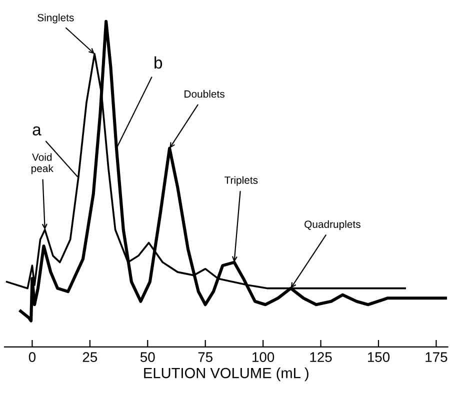  What do you see at coordinates (226, 375) in the screenshot?
I see `x-axis-title: ELUTION VOLUME (mL )` at bounding box center [226, 375].